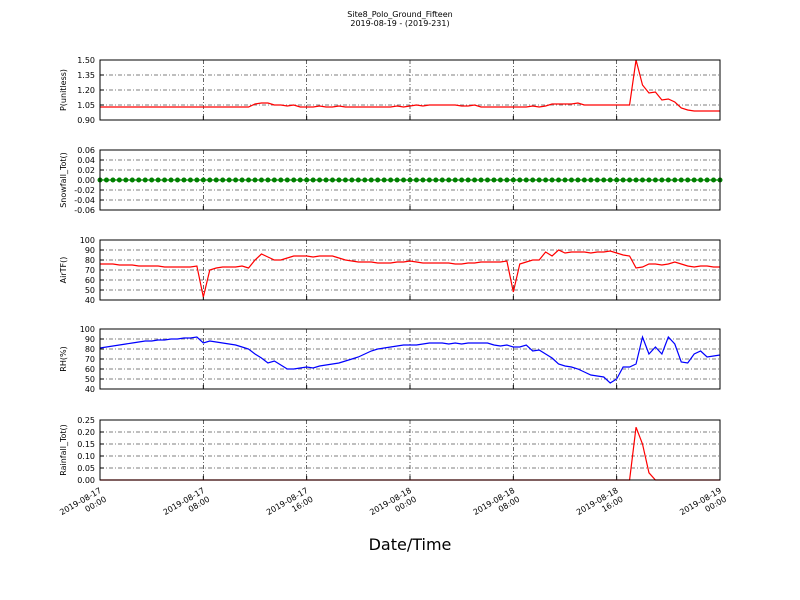  Describe the element at coordinates (63, 180) in the screenshot. I see `y-axis-label: Snowfall_Tot()` at that location.